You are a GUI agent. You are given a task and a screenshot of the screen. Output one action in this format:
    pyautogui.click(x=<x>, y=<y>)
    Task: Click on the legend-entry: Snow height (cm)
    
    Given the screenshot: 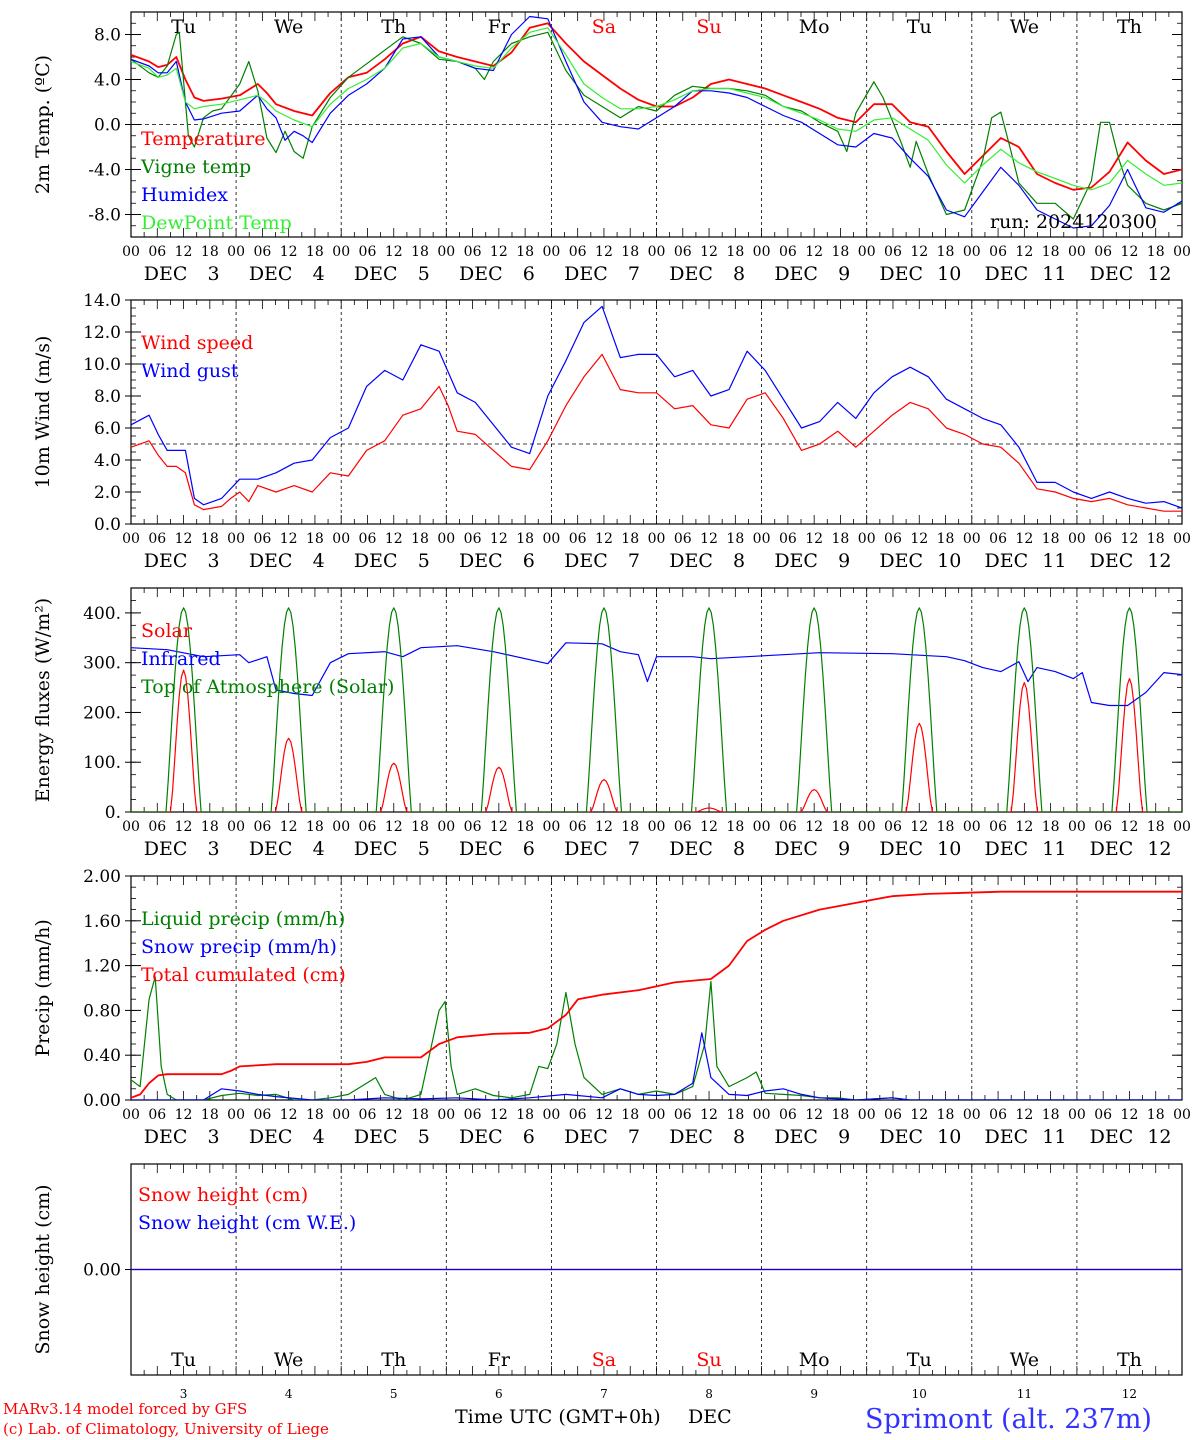 What is the action you would take?
    pyautogui.click(x=223, y=1195)
    